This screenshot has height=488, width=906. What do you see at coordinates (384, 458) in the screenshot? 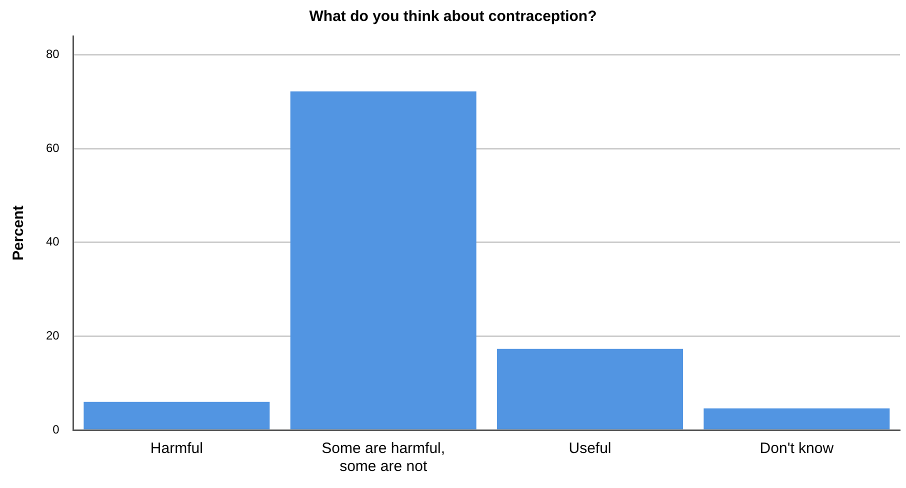
I see `x-tick-label: Some are harmful, some are not` at bounding box center [384, 458].